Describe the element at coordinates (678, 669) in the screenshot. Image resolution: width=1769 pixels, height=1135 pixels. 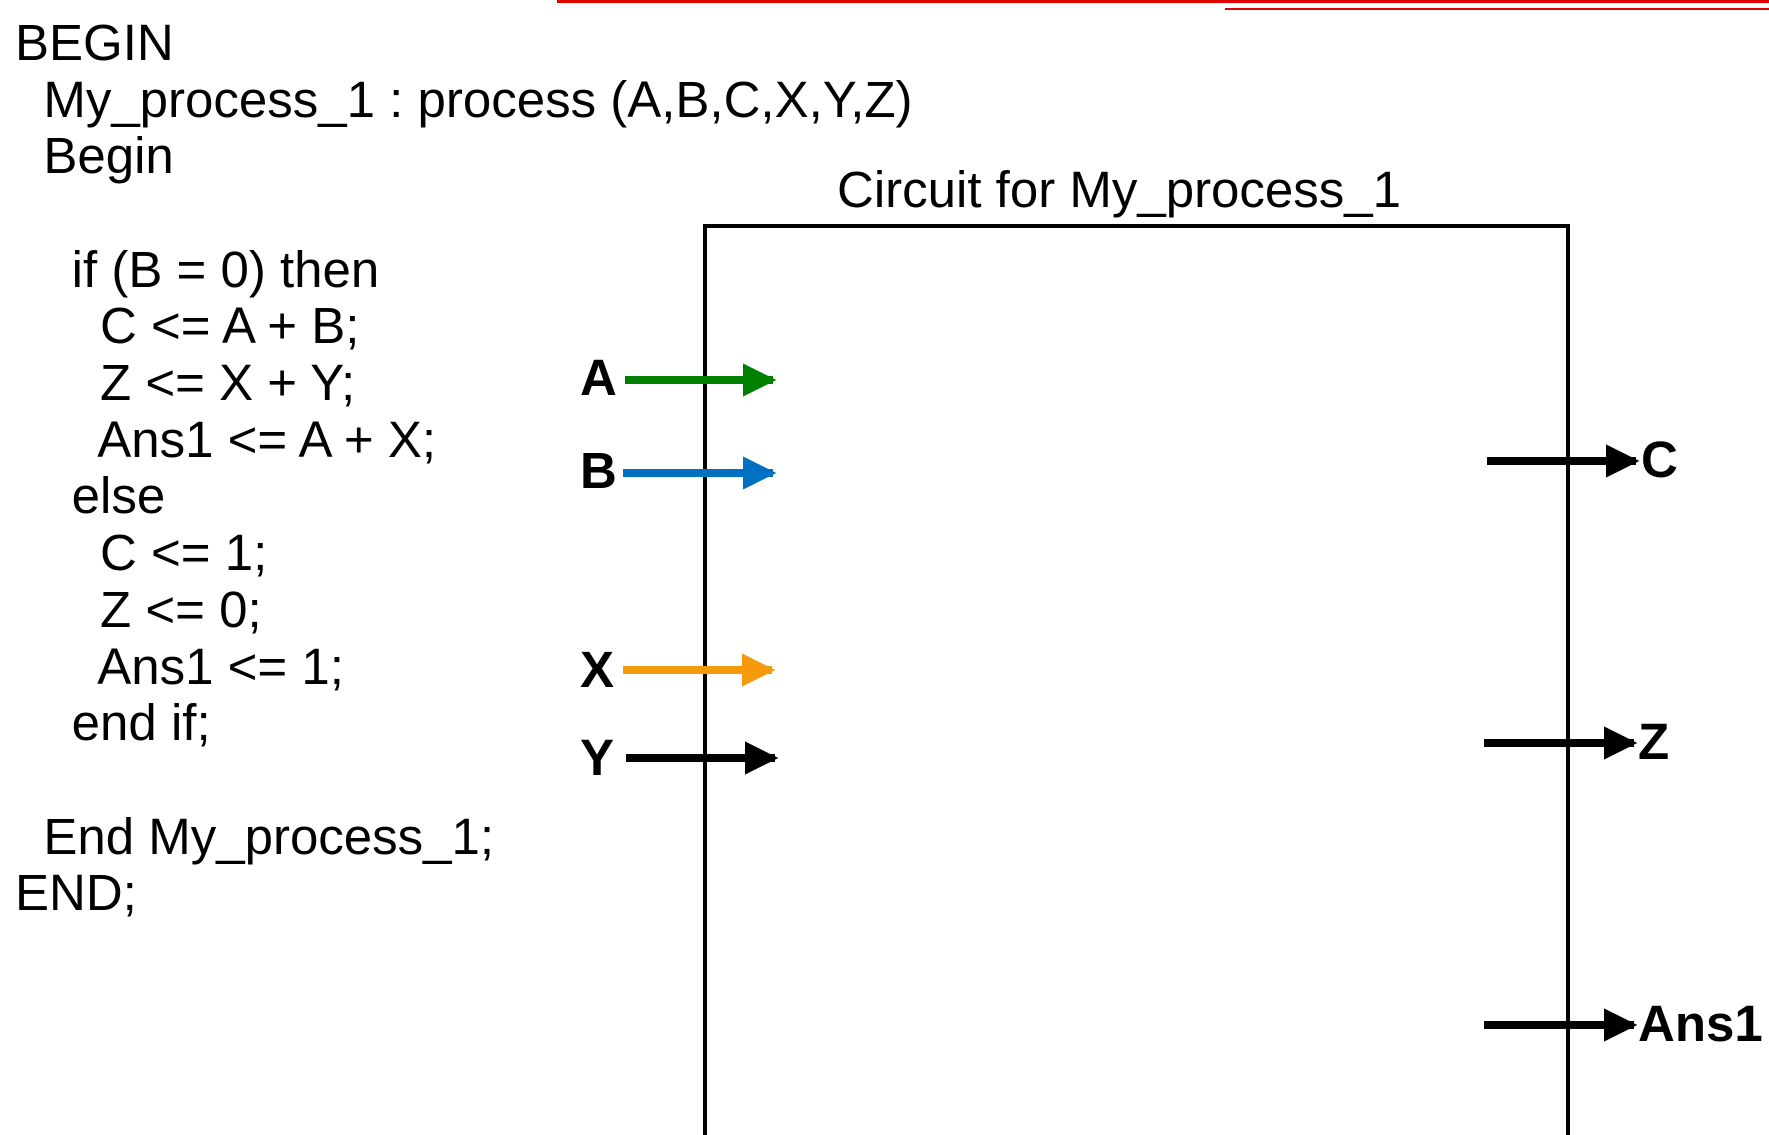
I see `input-port-x: X` at that location.